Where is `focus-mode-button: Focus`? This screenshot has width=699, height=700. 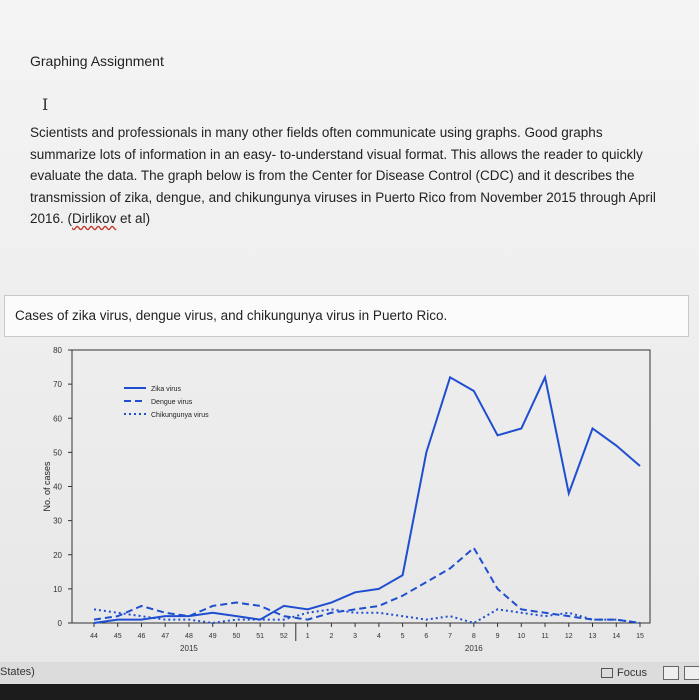 focus-mode-button: Focus is located at coordinates (624, 673).